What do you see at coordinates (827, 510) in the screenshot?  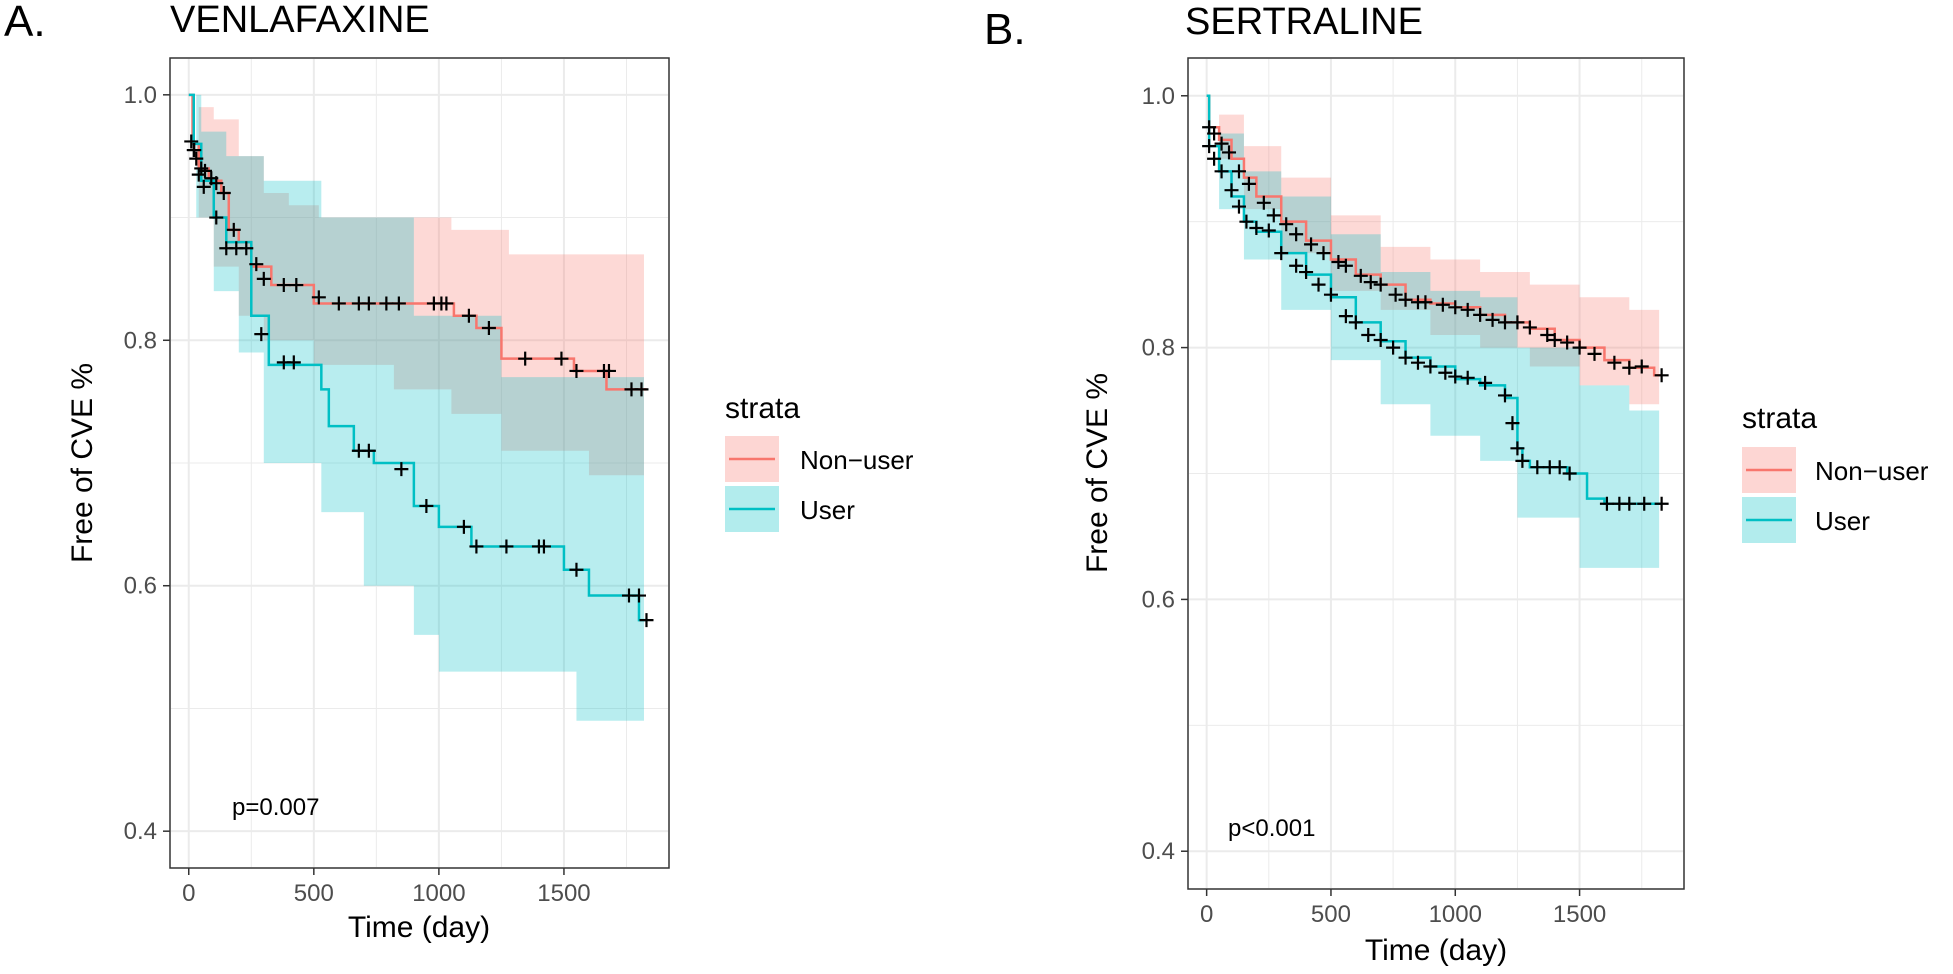 I see `legend-label-user-a: User` at bounding box center [827, 510].